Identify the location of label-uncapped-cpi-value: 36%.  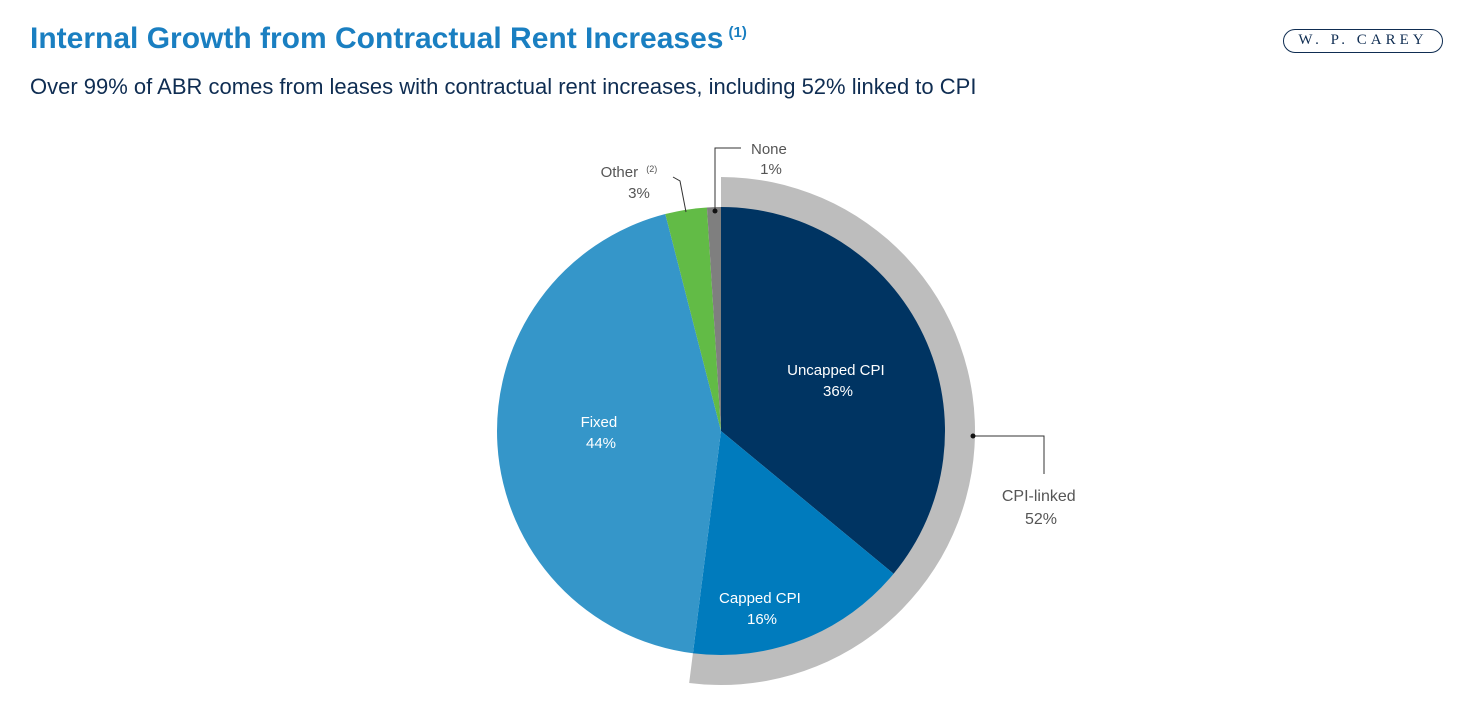
(838, 391).